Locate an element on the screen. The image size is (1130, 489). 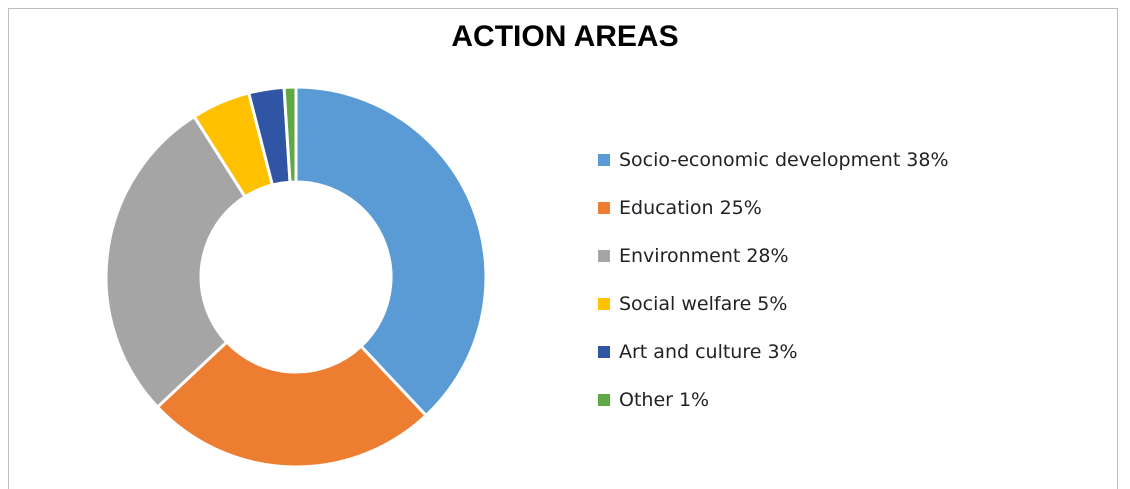
legend-label: Environment is located at coordinates (680, 256).